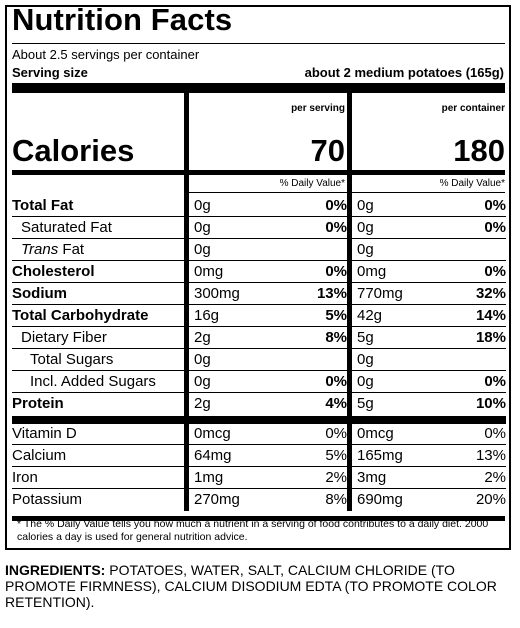  What do you see at coordinates (372, 271) in the screenshot?
I see `container-amount: 0mg` at bounding box center [372, 271].